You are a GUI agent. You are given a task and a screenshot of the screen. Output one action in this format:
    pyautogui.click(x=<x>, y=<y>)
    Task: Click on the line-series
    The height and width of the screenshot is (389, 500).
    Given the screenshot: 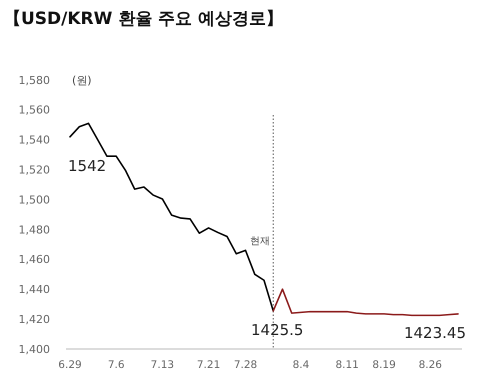 What is the action you would take?
    pyautogui.click(x=365, y=302)
    